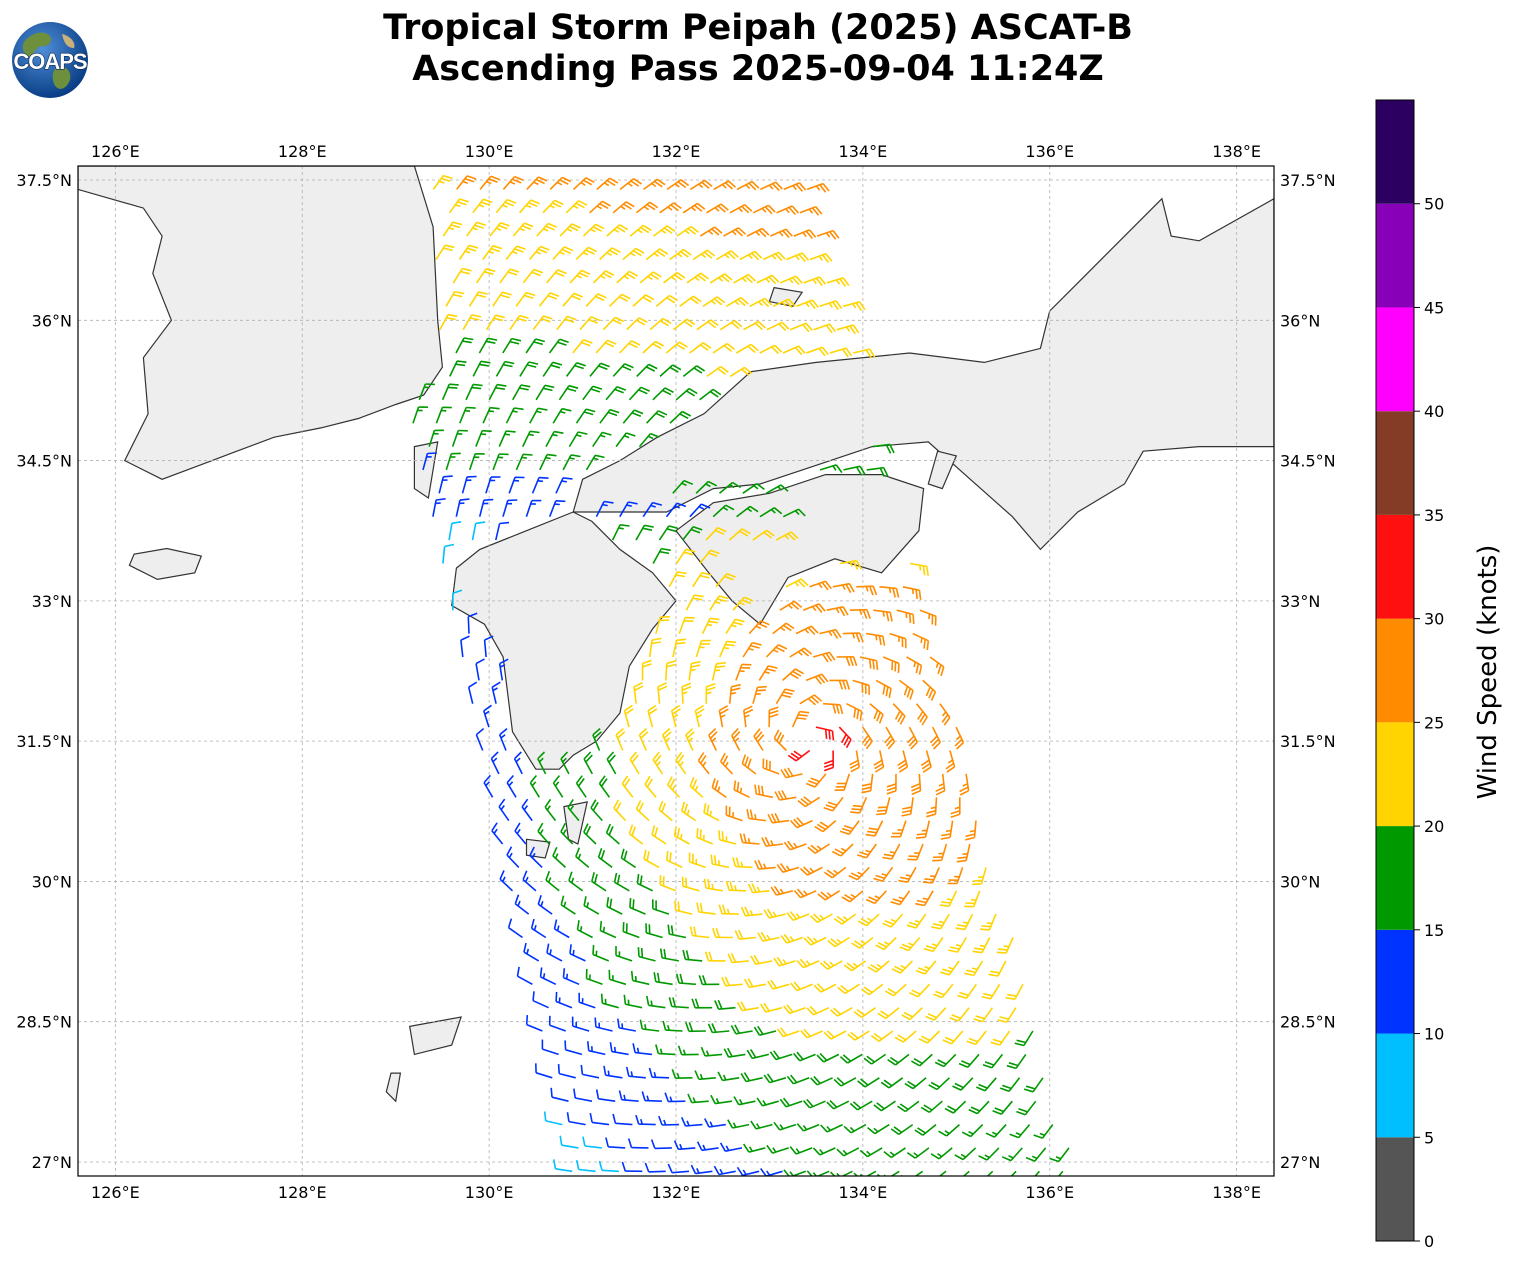 Image resolution: width=1513 pixels, height=1264 pixels. I want to click on colorbar-tick-label: 40, so click(1434, 411).